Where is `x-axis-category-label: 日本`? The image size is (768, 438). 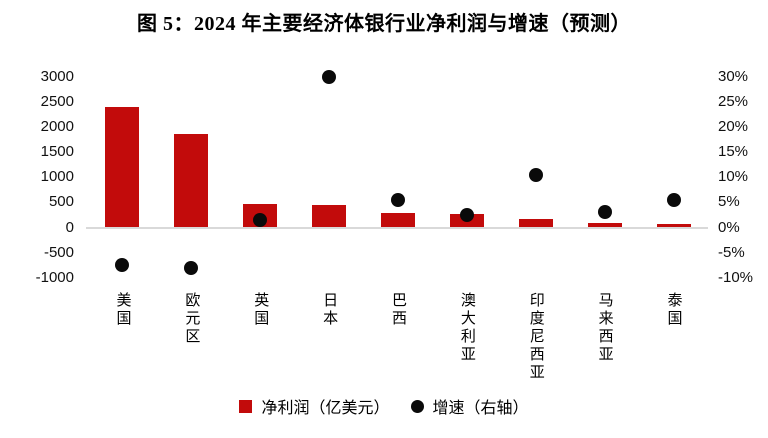
x-axis-category-label: 日本 is located at coordinates (329, 310).